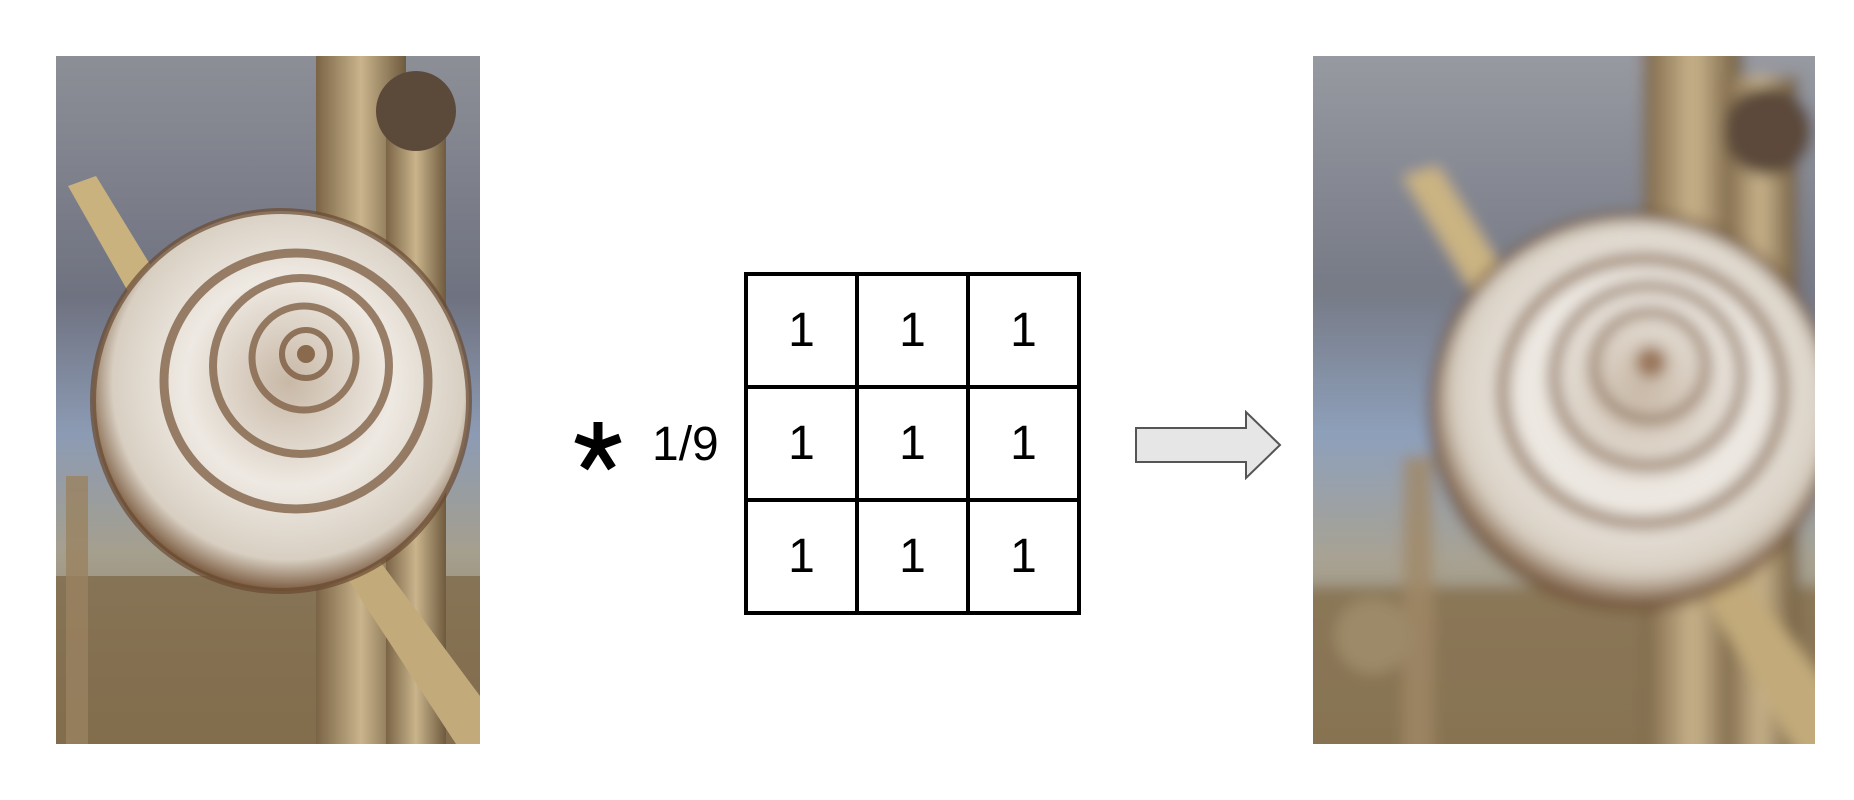  What do you see at coordinates (598, 446) in the screenshot?
I see `convolution-asterisk-icon` at bounding box center [598, 446].